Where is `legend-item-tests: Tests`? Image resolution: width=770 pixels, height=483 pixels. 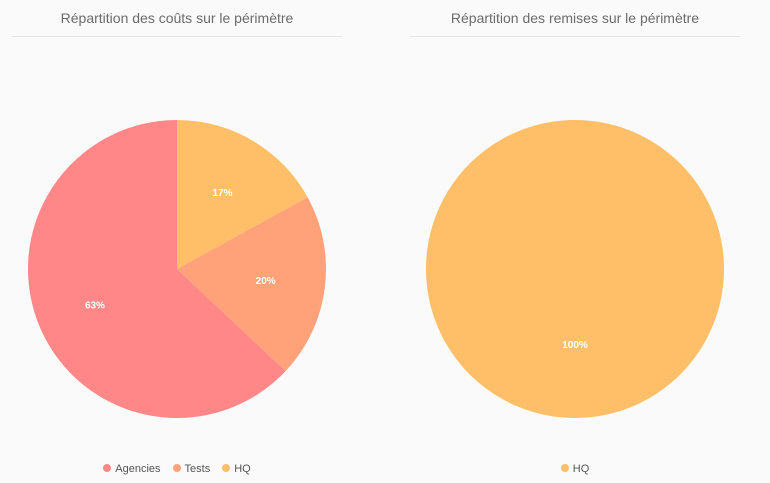
legend-item-tests: Tests is located at coordinates (191, 469).